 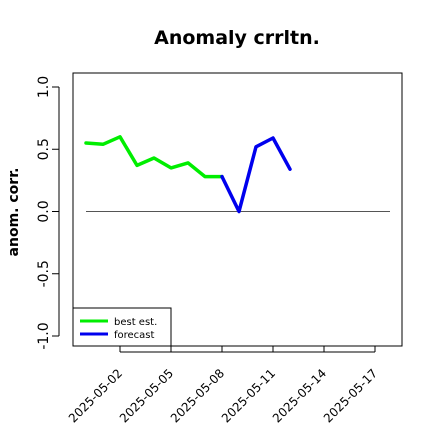 I want to click on y-tick-label: 0.0, so click(x=44, y=211).